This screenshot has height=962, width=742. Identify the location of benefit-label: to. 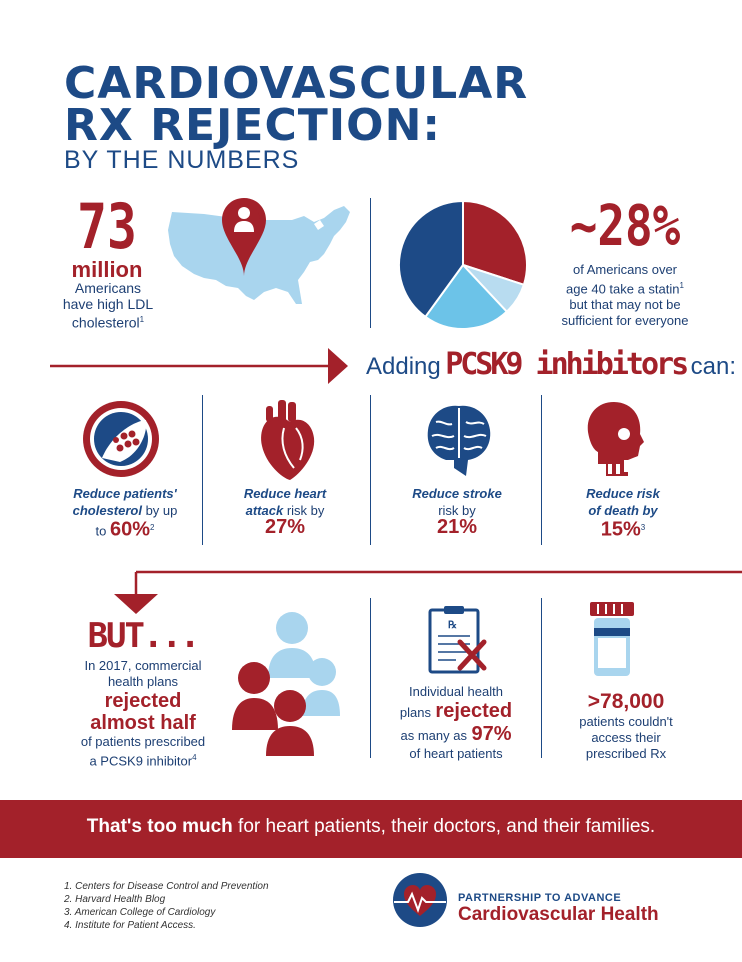
(102, 531).